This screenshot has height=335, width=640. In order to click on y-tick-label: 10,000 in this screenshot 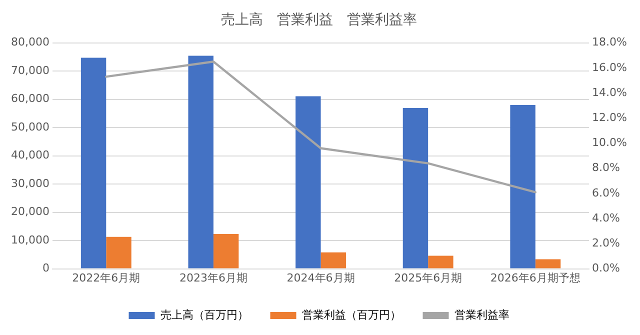, I will do `click(30, 239)`.